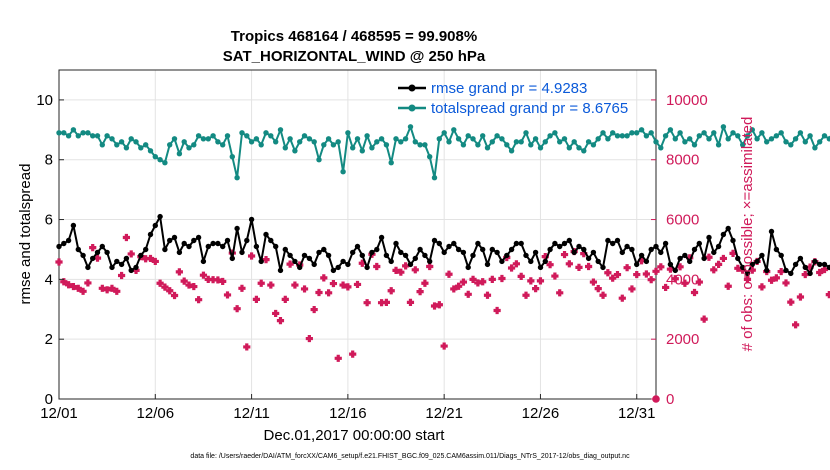  Describe the element at coordinates (49, 220) in the screenshot. I see `y-tick-label: 6` at that location.